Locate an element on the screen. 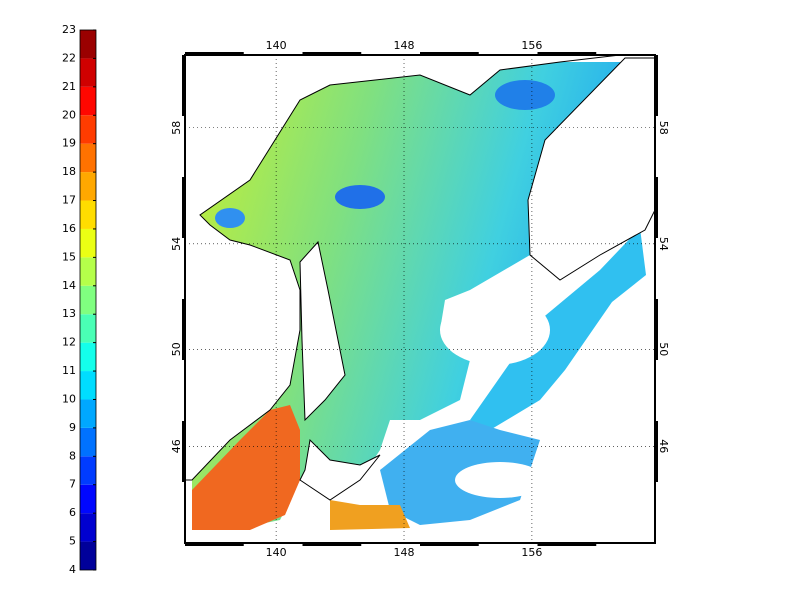  colorbar-tick-label: 14 is located at coordinates (69, 285).